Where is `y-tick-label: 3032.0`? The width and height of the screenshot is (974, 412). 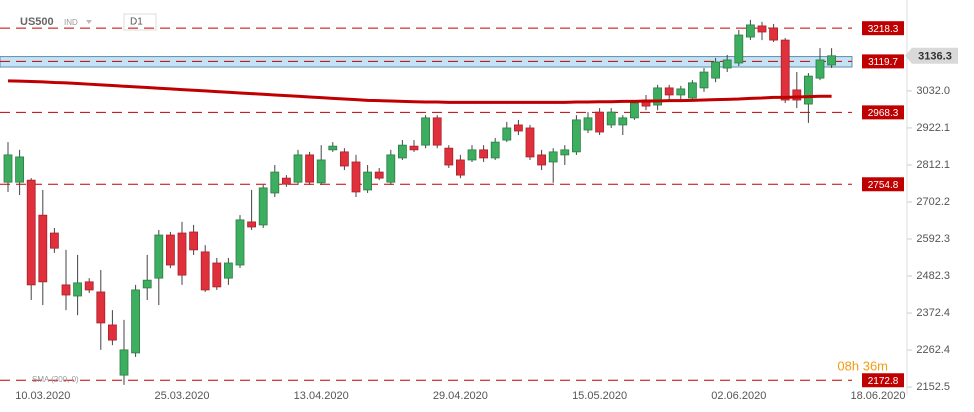
y-tick-label: 3032.0 is located at coordinates (933, 91).